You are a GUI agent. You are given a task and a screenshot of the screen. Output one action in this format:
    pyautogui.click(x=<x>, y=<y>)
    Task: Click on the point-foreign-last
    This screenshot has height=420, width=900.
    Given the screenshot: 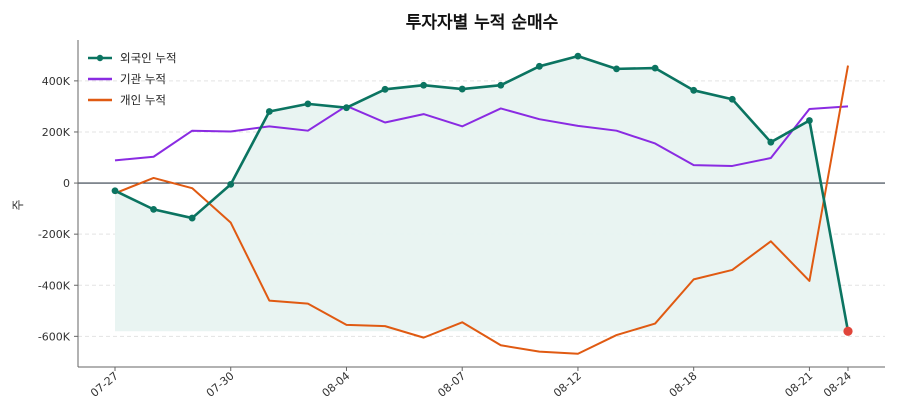 What is the action you would take?
    pyautogui.click(x=848, y=331)
    